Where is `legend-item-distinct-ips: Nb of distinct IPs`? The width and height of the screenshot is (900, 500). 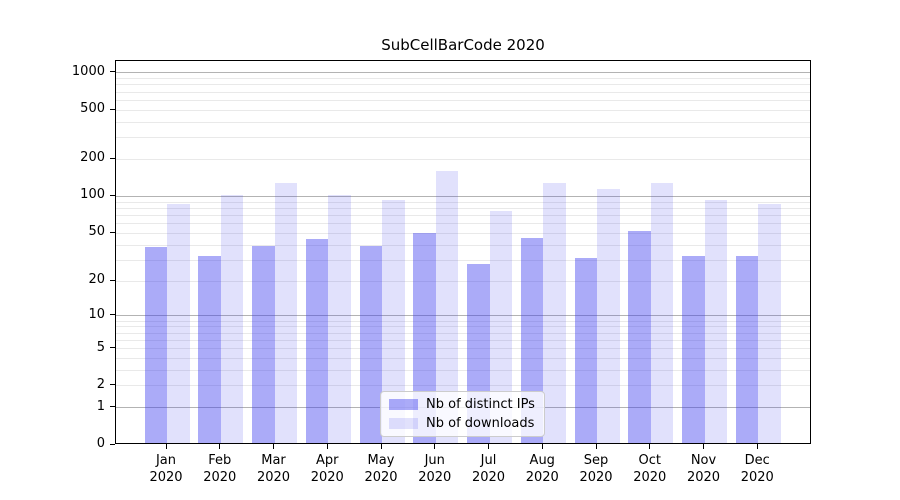
legend-item-distinct-ips: Nb of distinct IPs is located at coordinates (462, 404).